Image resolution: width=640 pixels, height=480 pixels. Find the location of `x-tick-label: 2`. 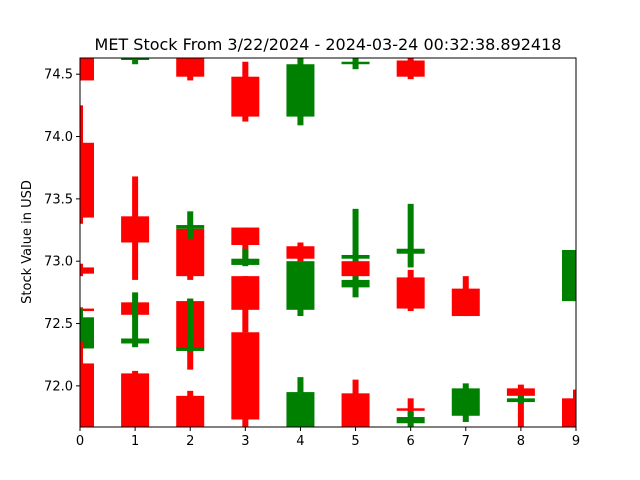

x-tick-label: 2 is located at coordinates (190, 441).